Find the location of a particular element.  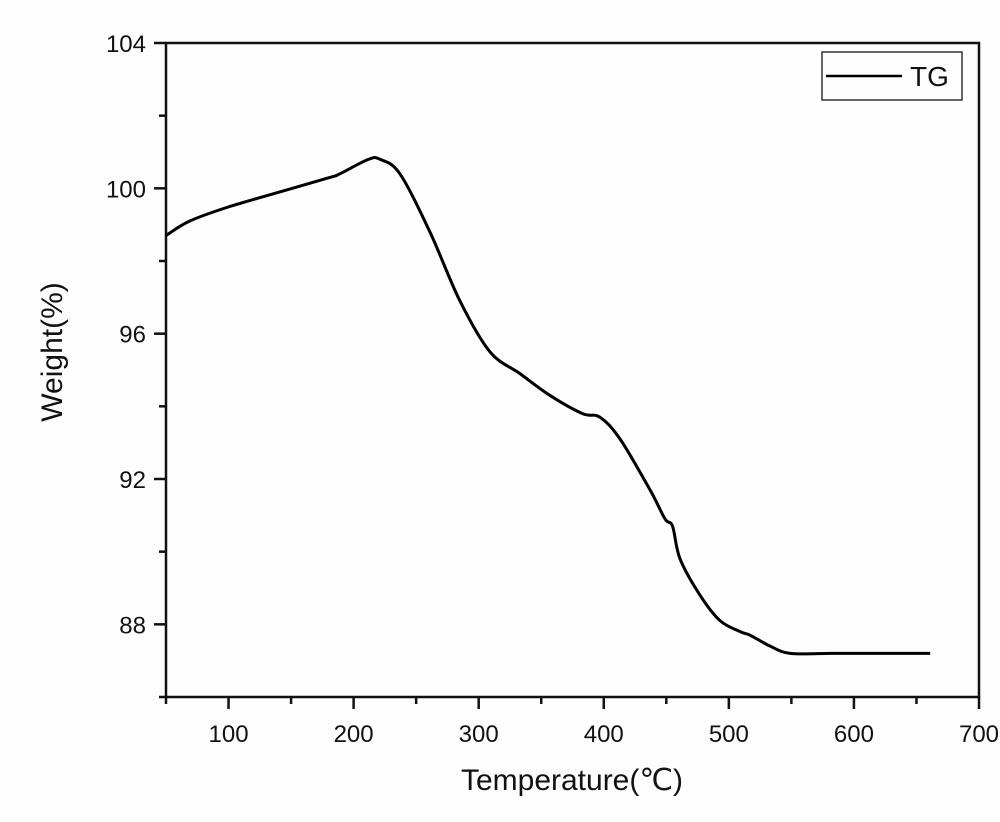

y-axis-title: Weight(%) is located at coordinates (52, 351).